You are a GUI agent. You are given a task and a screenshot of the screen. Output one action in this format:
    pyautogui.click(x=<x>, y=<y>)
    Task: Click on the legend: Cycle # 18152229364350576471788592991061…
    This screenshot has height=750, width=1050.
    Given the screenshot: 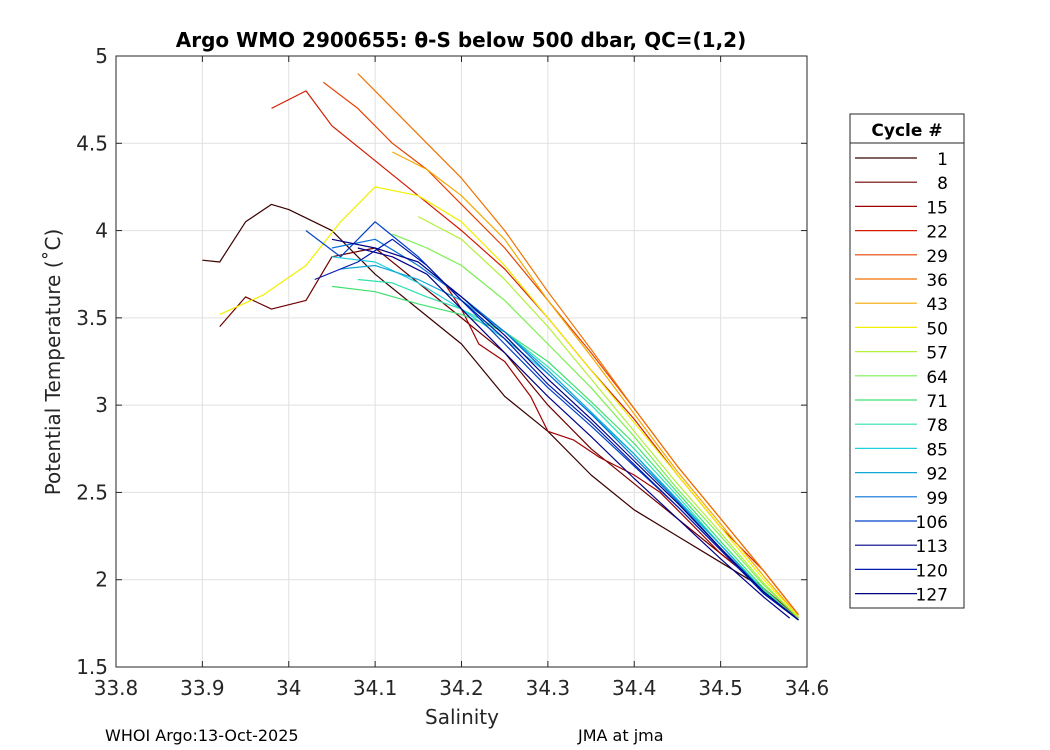 What is the action you would take?
    pyautogui.click(x=907, y=361)
    